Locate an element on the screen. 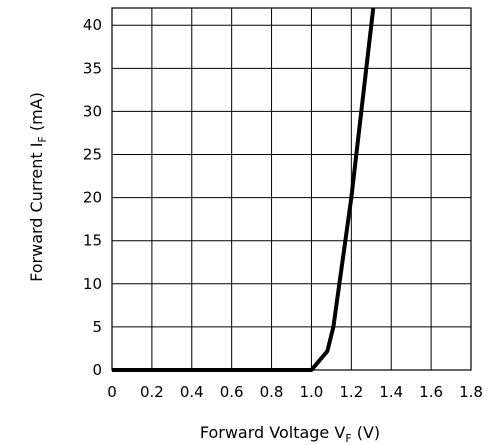 Image resolution: width=489 pixels, height=445 pixels. x-tick-label: 1.0 is located at coordinates (312, 392).